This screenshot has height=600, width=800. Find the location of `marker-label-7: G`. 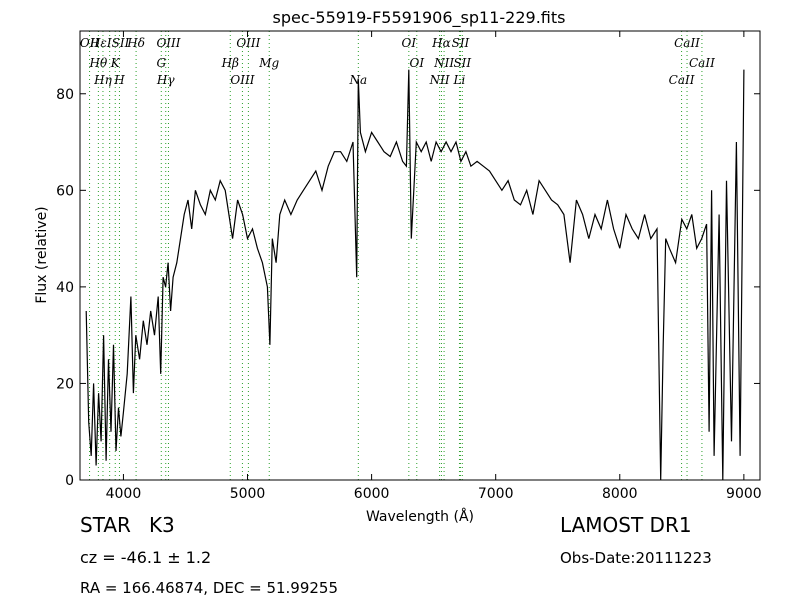

marker-label-7: G is located at coordinates (161, 63).